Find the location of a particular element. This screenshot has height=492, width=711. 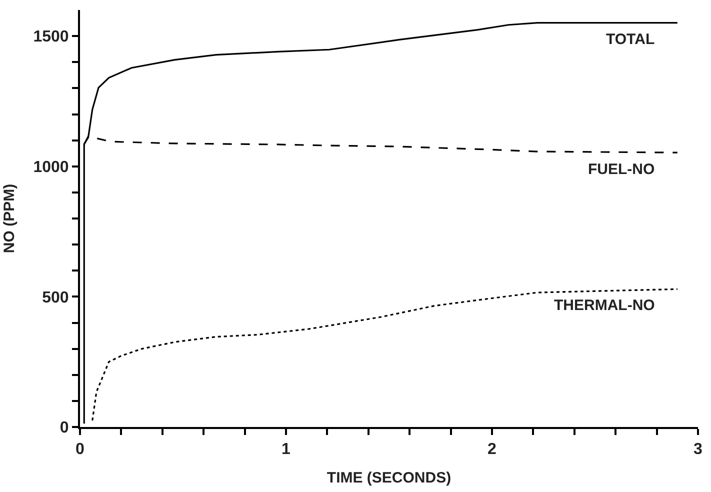

x-tick-label: 0 is located at coordinates (80, 449).